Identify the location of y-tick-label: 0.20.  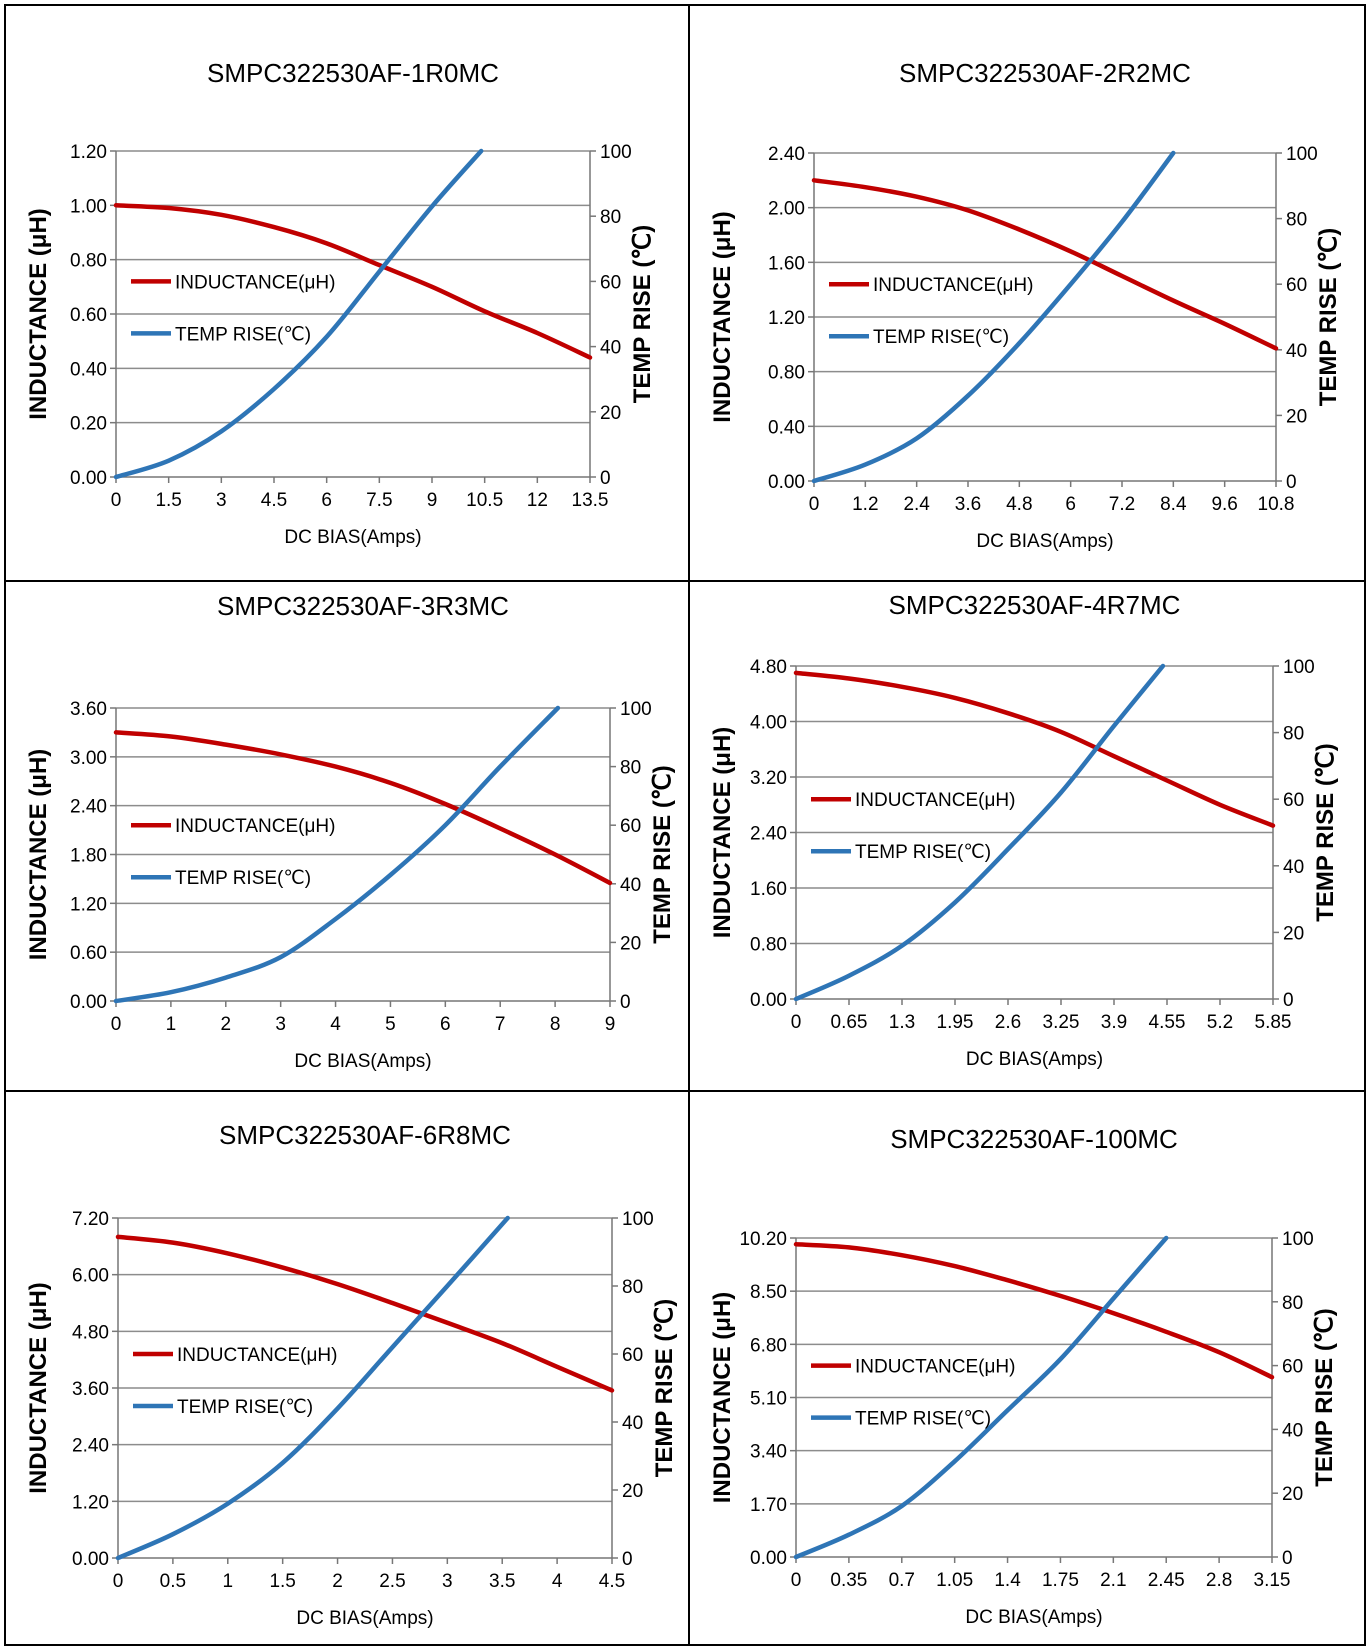
(88, 424).